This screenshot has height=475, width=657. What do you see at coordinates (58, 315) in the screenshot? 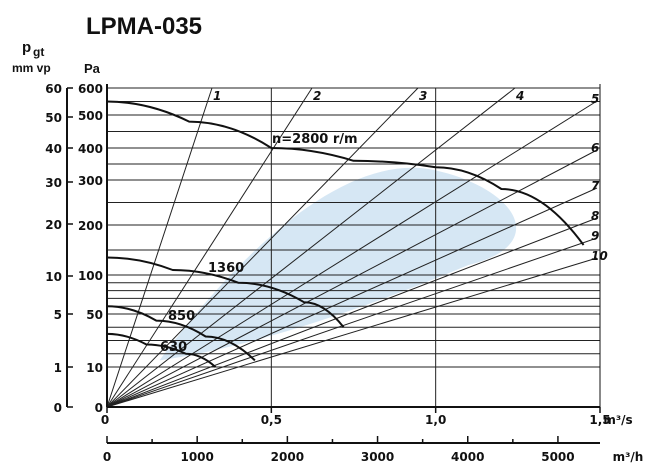
I see `mmvp-tick-label: 5` at bounding box center [58, 315].